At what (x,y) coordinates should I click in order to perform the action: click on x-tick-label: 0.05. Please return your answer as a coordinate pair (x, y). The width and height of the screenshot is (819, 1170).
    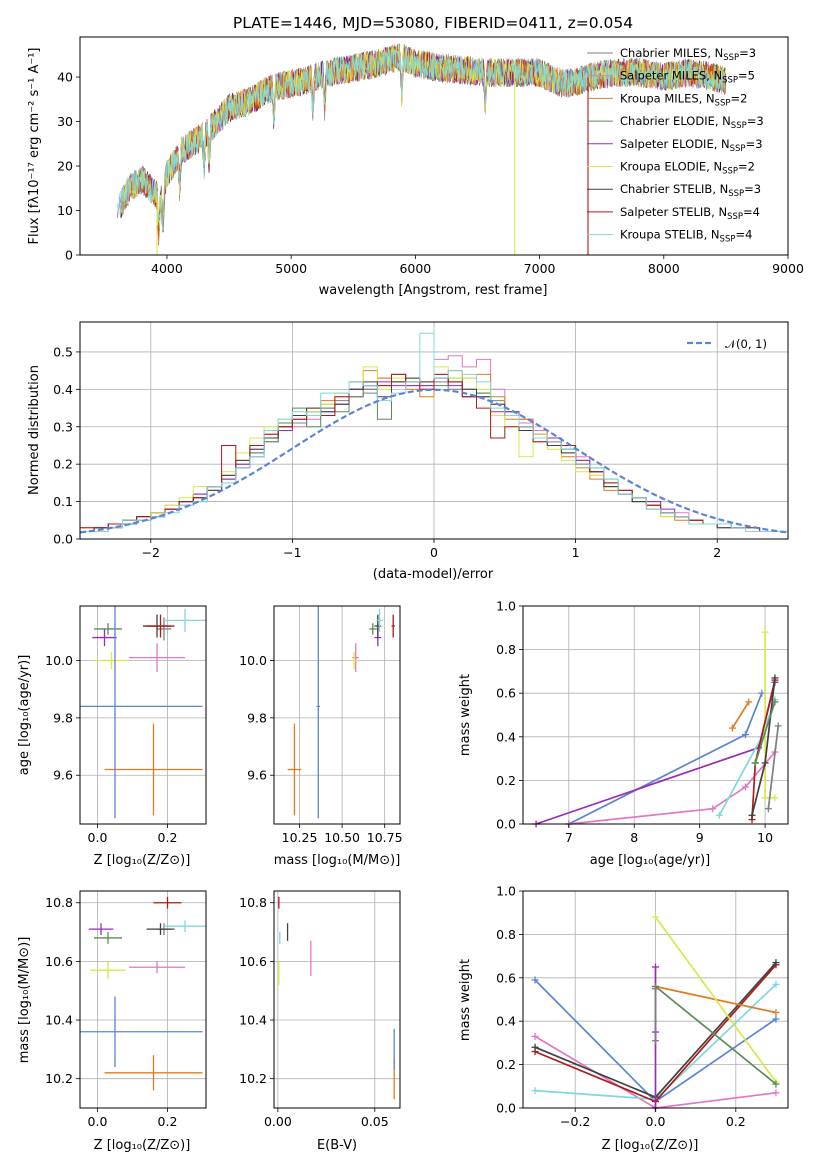
    Looking at the image, I should click on (375, 1121).